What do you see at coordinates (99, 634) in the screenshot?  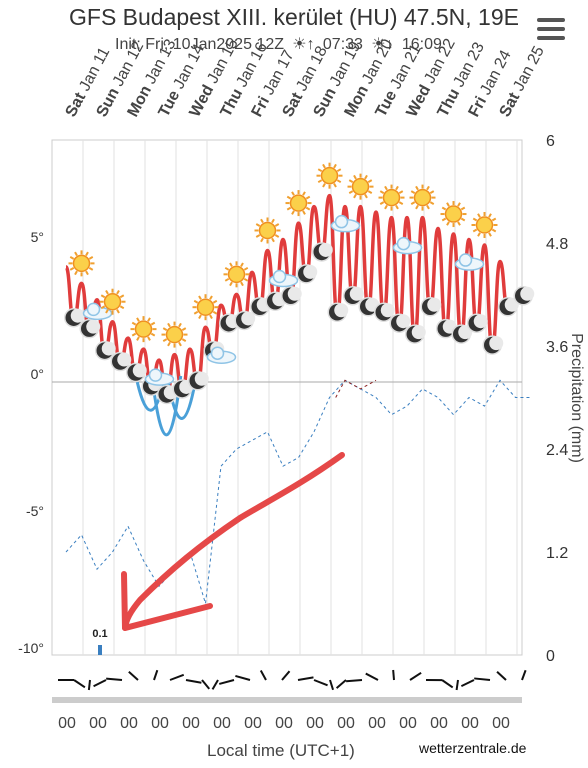 I see `precip-bar-label: 0.1` at bounding box center [99, 634].